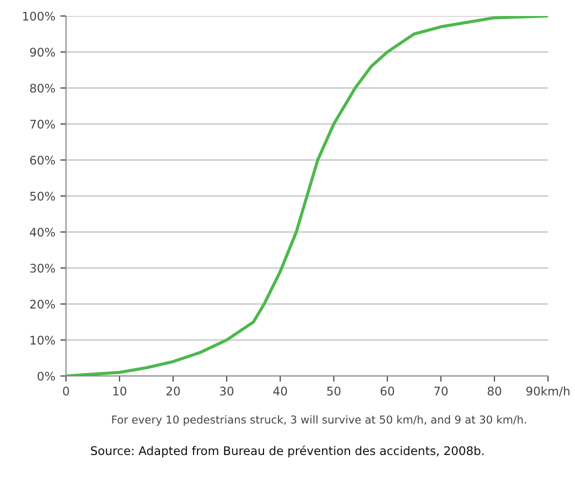 The width and height of the screenshot is (575, 484). Describe the element at coordinates (39, 16) in the screenshot. I see `y-tick-label: 100%` at that location.